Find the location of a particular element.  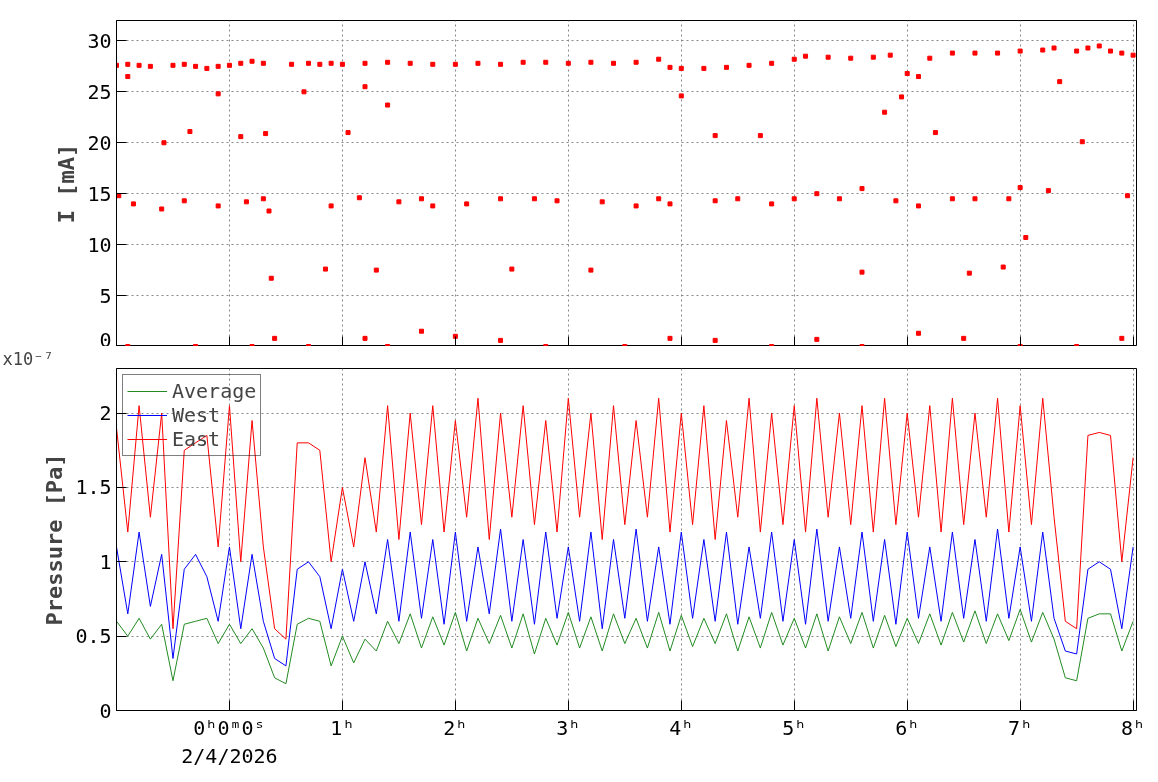

line-series is located at coordinates (625, 646).